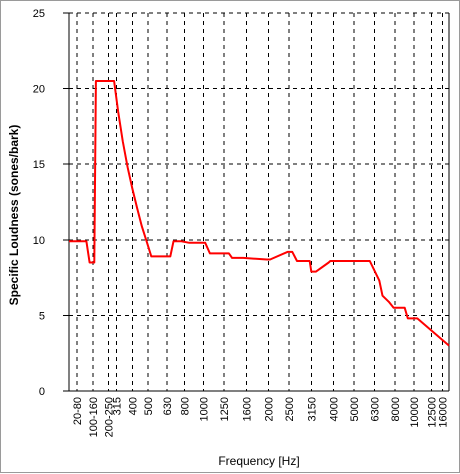 The image size is (460, 474). What do you see at coordinates (39, 165) in the screenshot?
I see `y-tick-label: 15` at bounding box center [39, 165].